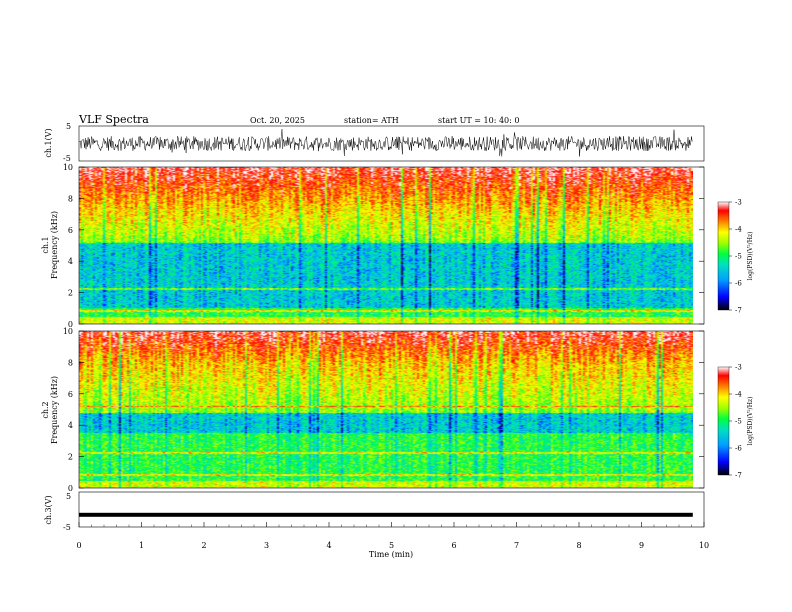 The width and height of the screenshot is (792, 612). I want to click on time-tick-label: 7, so click(516, 545).